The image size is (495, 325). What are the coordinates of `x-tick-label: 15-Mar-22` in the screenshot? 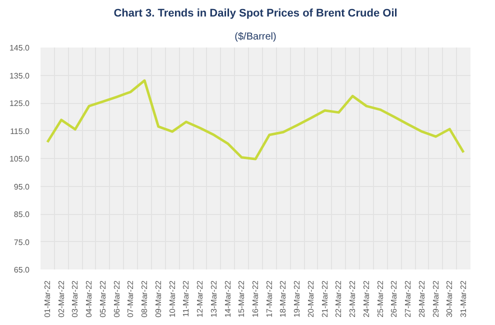 It's located at (241, 299).